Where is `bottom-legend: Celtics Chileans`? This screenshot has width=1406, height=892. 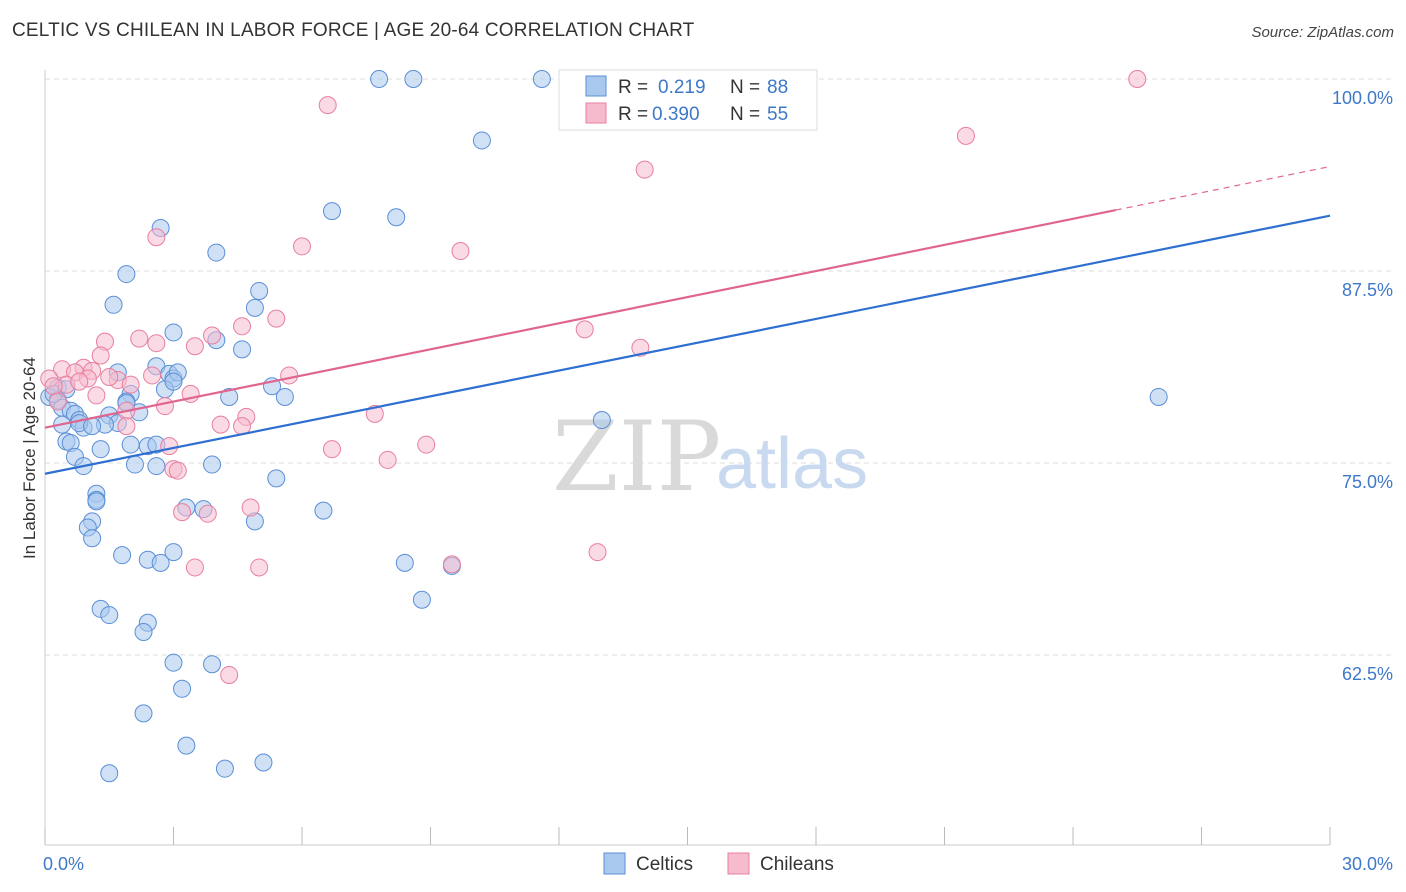
bottom-legend: Celtics Chileans is located at coordinates (718, 863).